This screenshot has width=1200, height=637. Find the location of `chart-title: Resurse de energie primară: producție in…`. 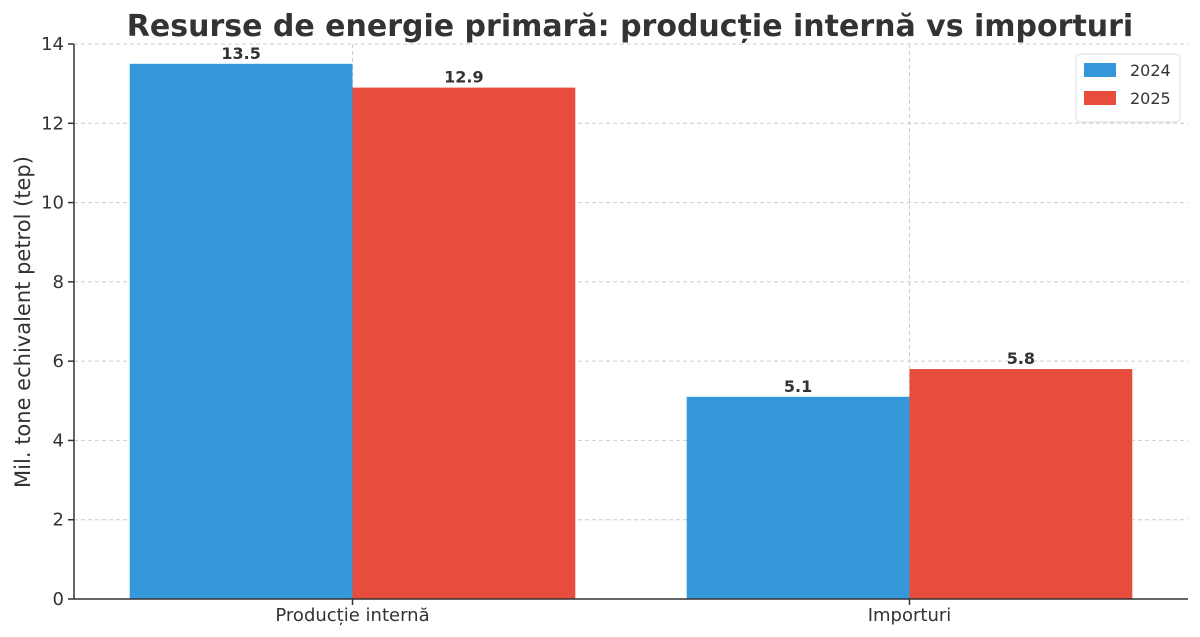

chart-title: Resurse de energie primară: producție in… is located at coordinates (630, 26).